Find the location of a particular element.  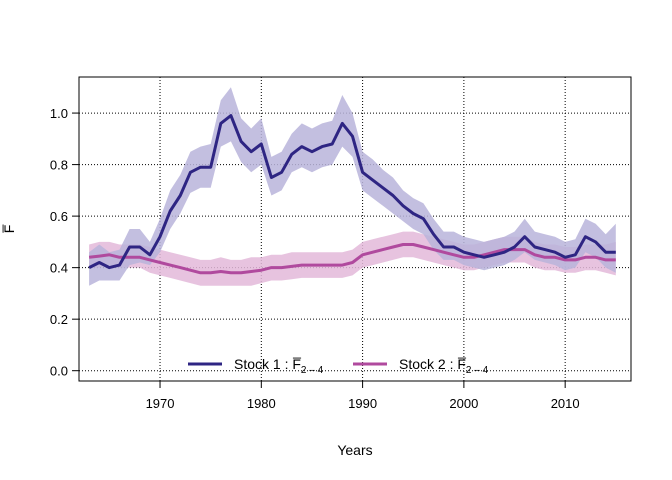

x-axis-title: Years is located at coordinates (354, 450).